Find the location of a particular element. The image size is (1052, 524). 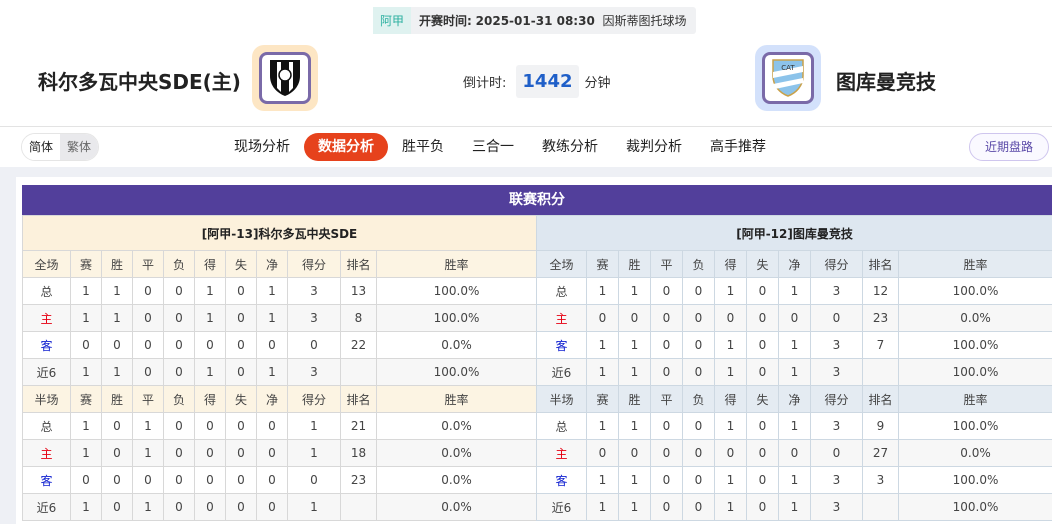

language-toggle: 简体 繁体 is located at coordinates (60, 147).